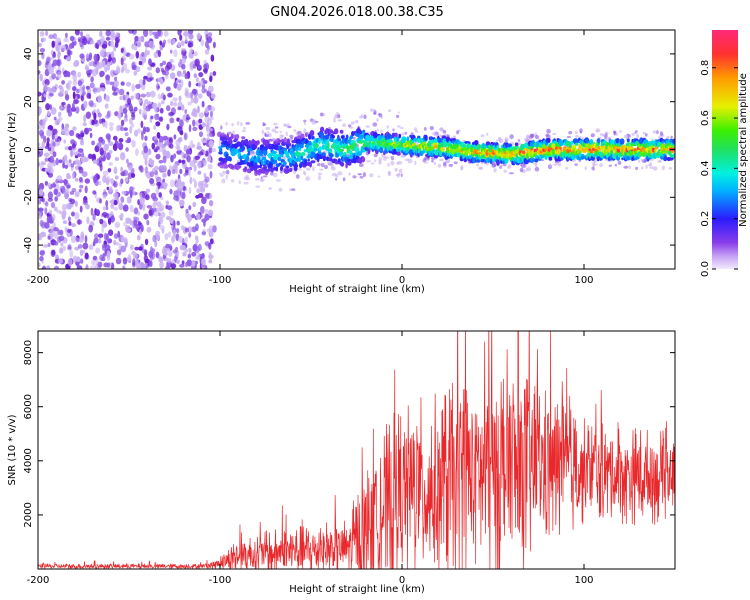 The width and height of the screenshot is (750, 600). Describe the element at coordinates (719, 168) in the screenshot. I see `colorbar-ticks: 0.0 0.2 0.4 0.6 0.8` at that location.